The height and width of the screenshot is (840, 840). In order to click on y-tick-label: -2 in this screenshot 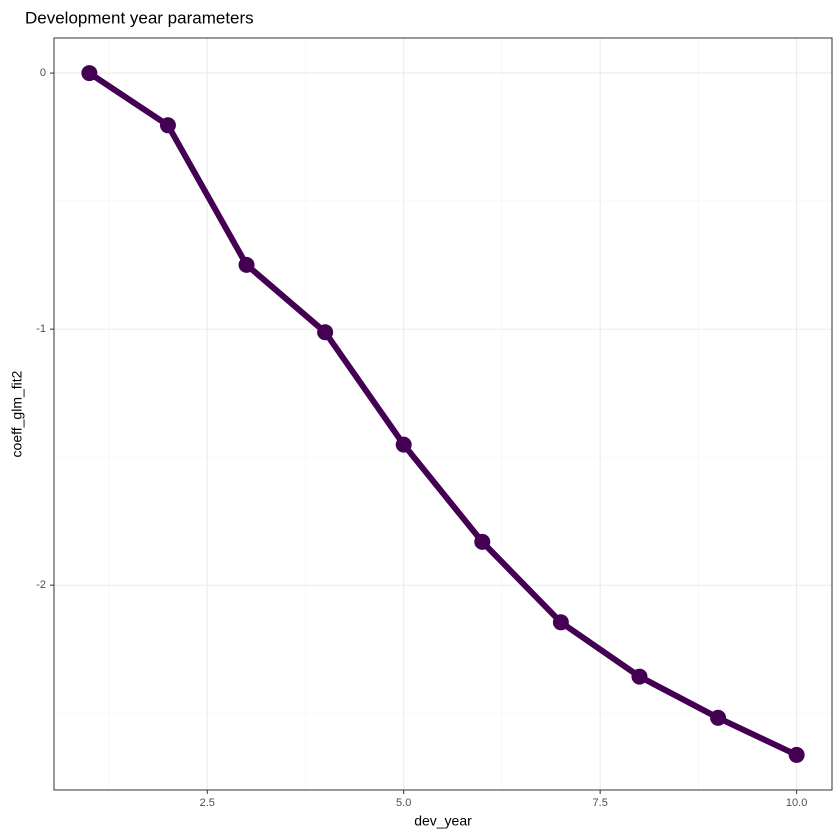, I will do `click(41, 585)`.